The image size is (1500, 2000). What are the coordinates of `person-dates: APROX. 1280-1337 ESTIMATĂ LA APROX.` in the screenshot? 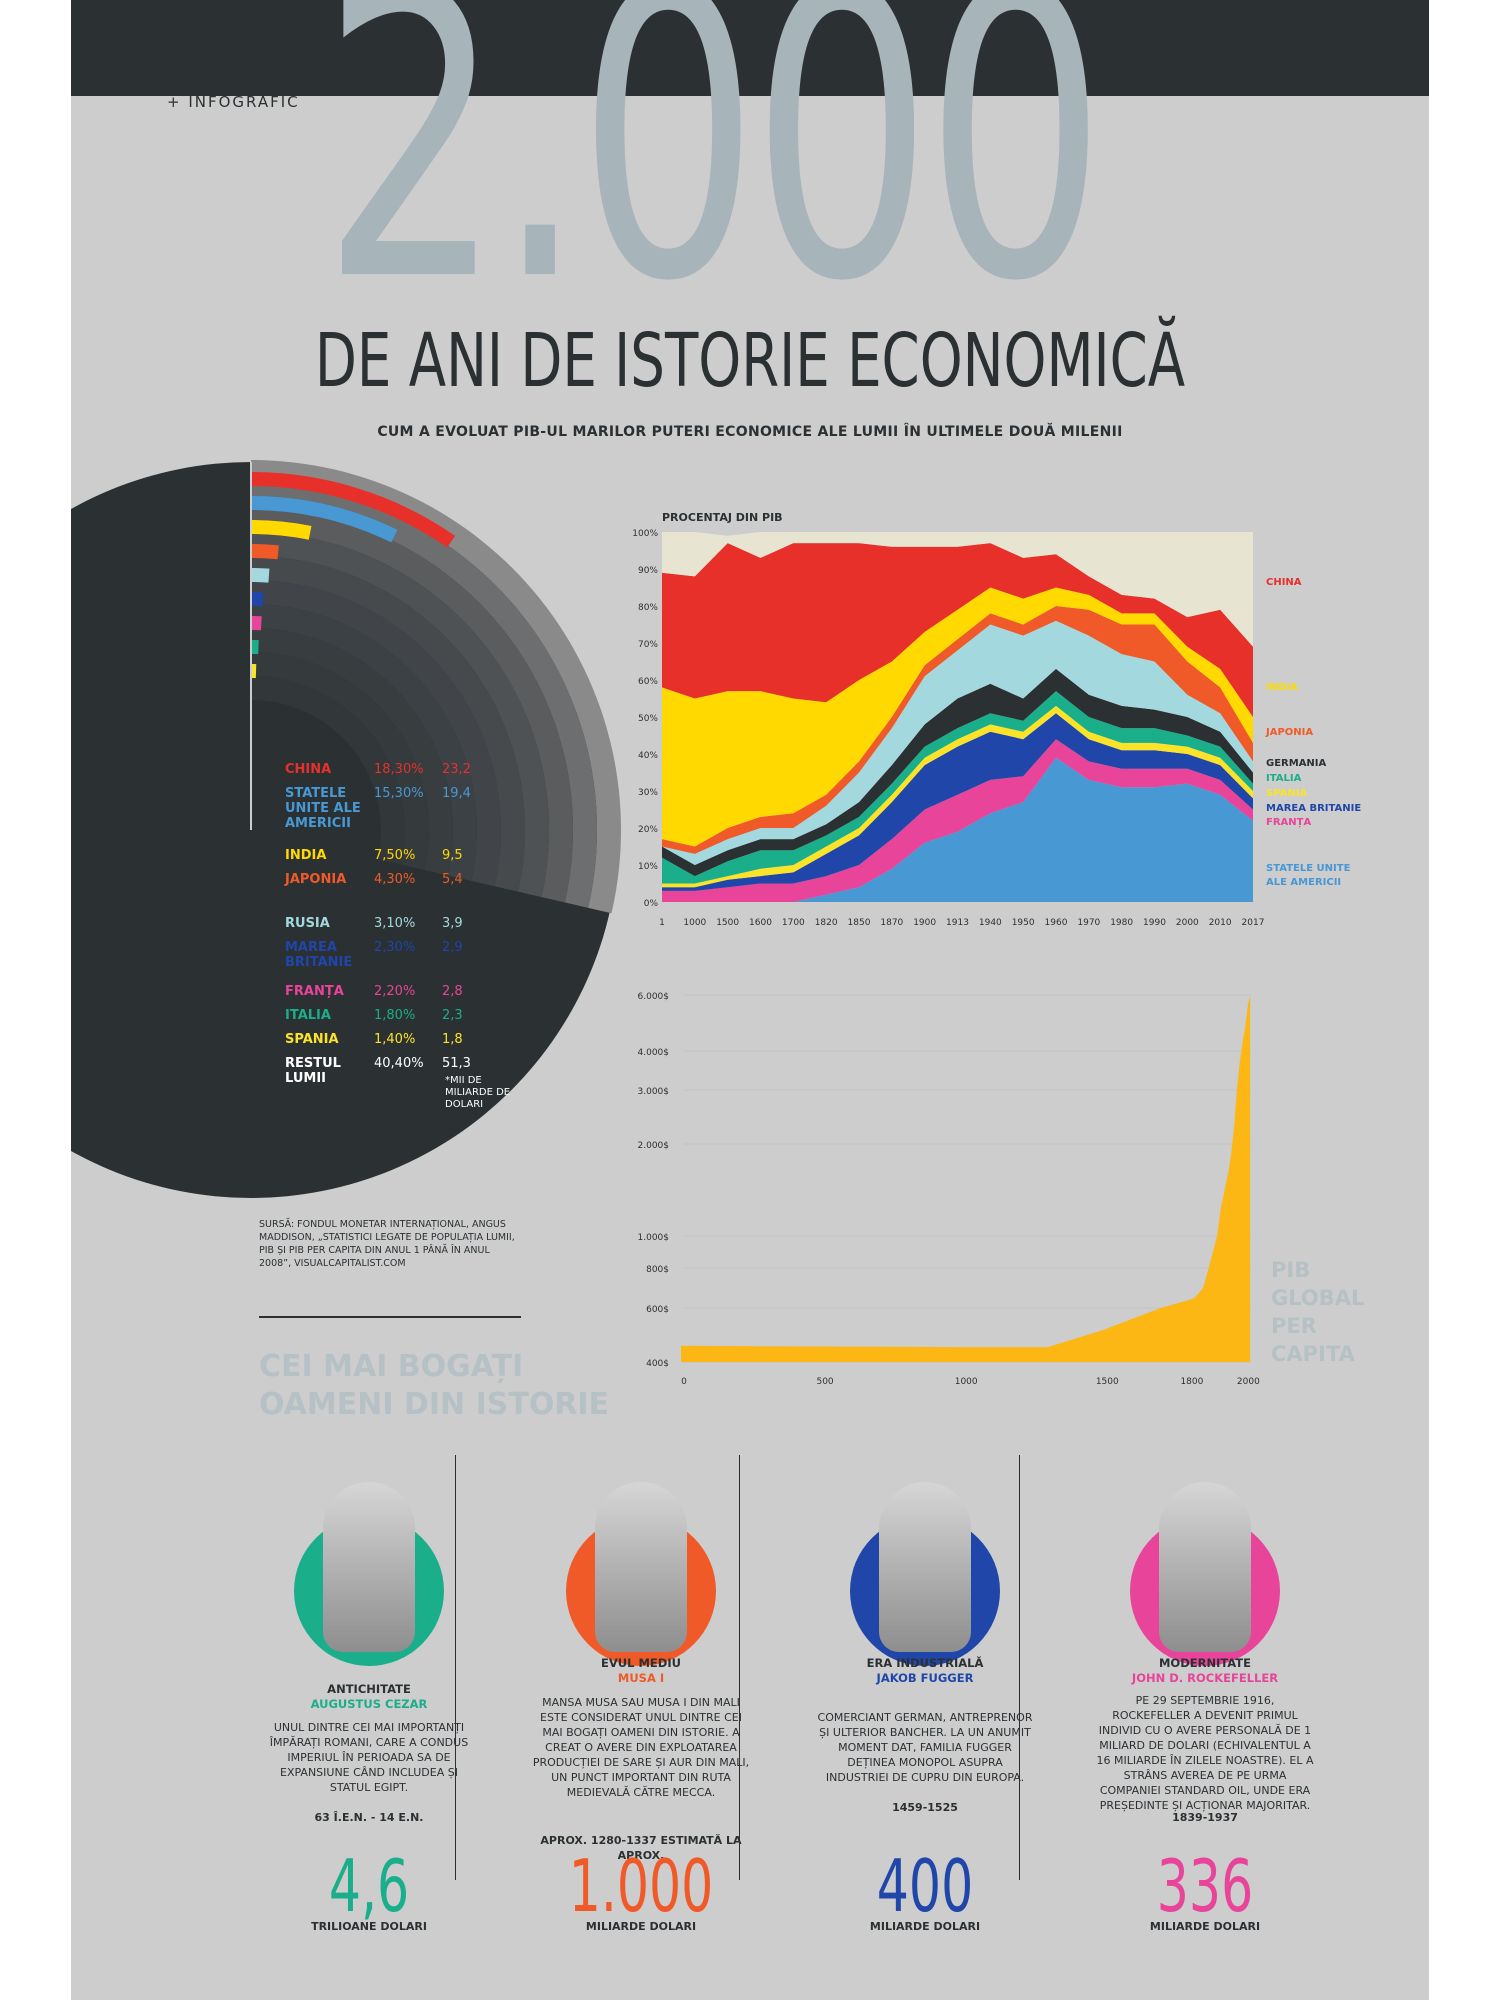 It's located at (641, 1848).